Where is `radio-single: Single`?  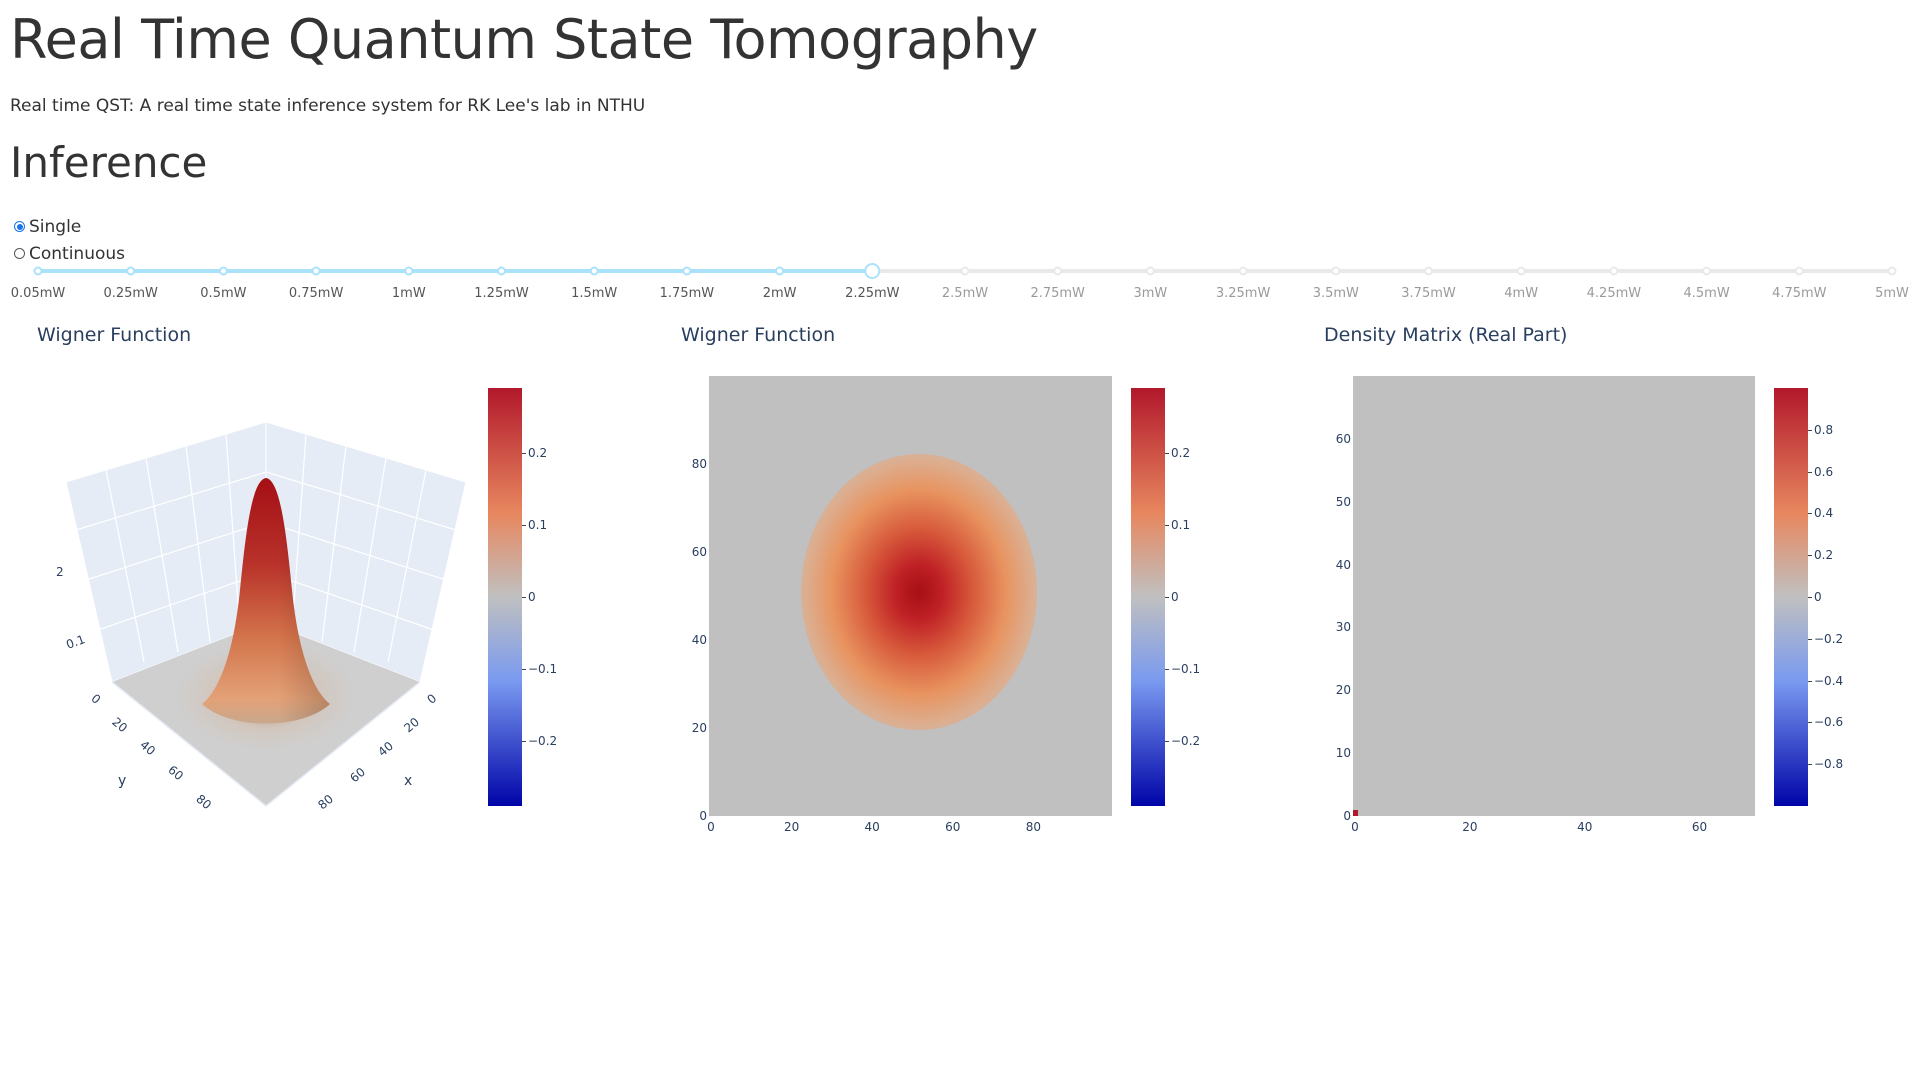 radio-single: Single is located at coordinates (69, 226).